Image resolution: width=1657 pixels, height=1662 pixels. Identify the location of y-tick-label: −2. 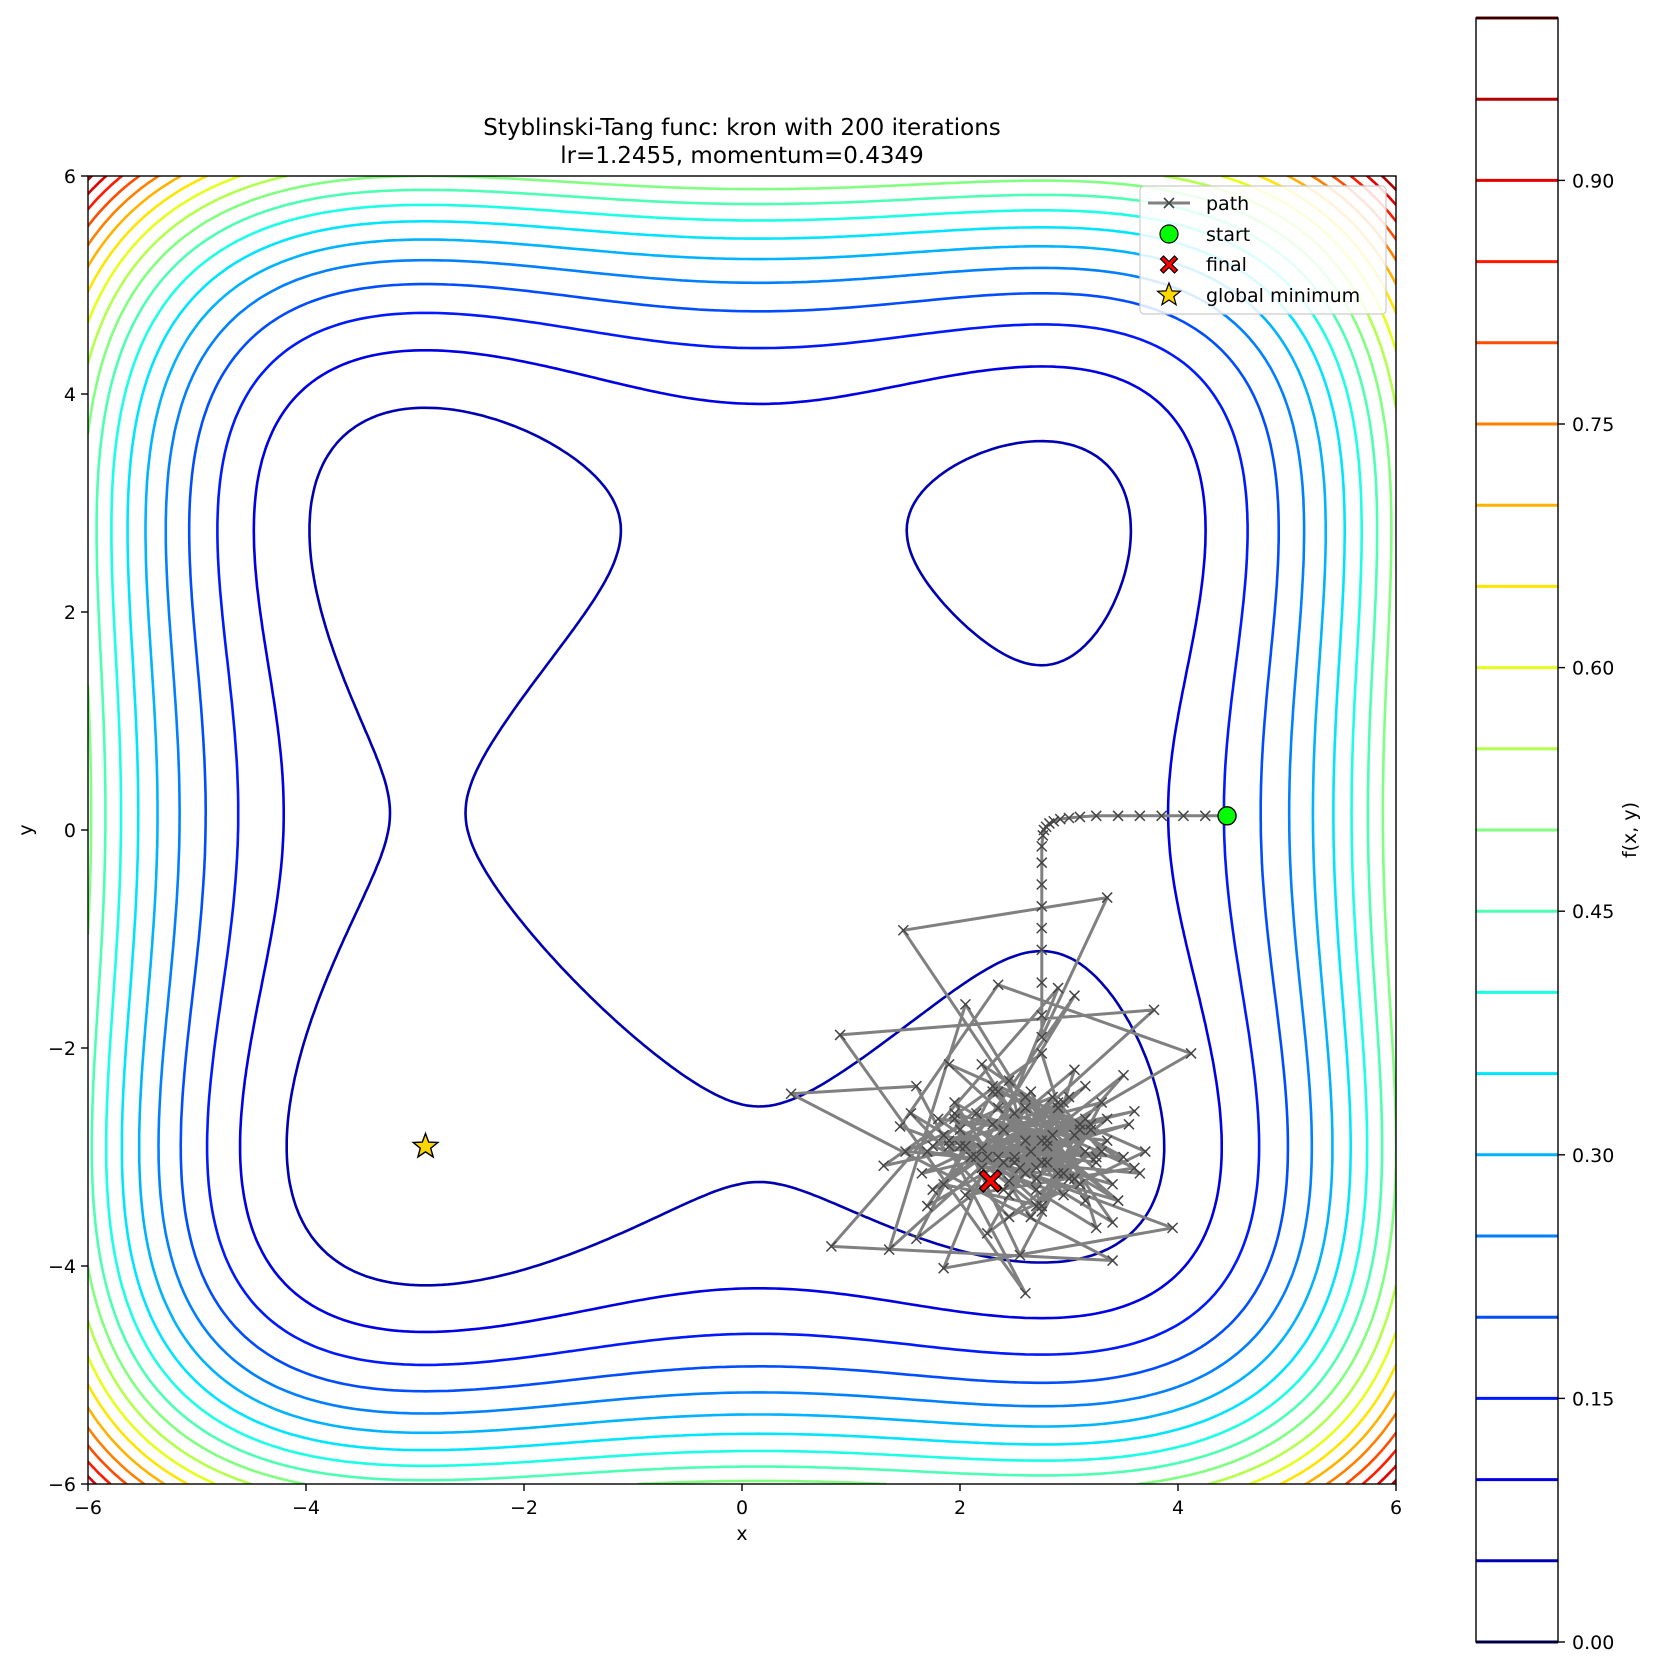
(62, 1049).